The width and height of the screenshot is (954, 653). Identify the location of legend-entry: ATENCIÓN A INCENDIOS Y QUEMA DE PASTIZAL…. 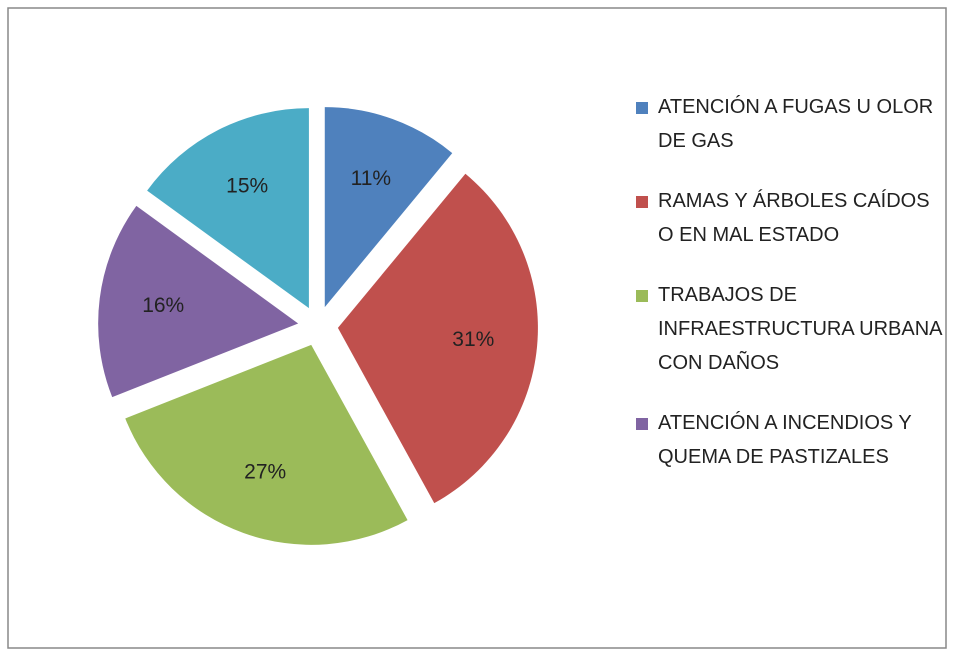
(792, 440).